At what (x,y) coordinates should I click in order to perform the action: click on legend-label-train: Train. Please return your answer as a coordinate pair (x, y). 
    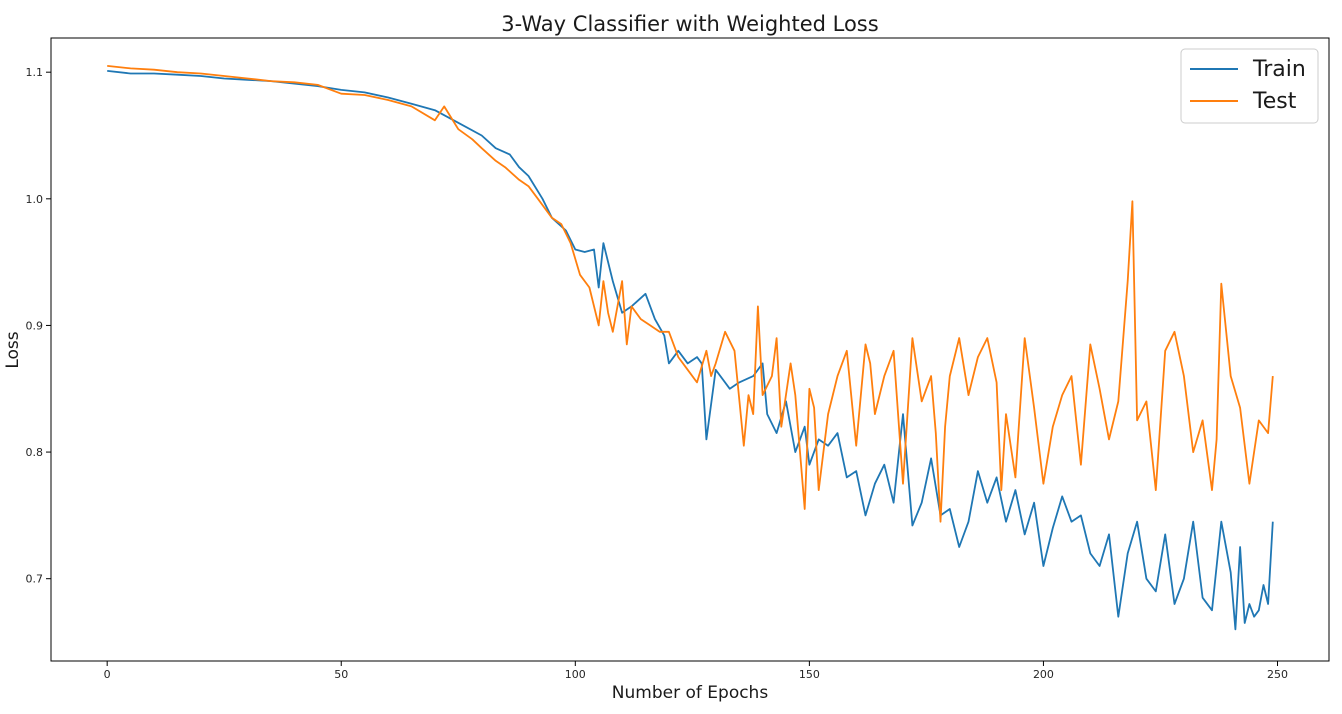
    Looking at the image, I should click on (1279, 69).